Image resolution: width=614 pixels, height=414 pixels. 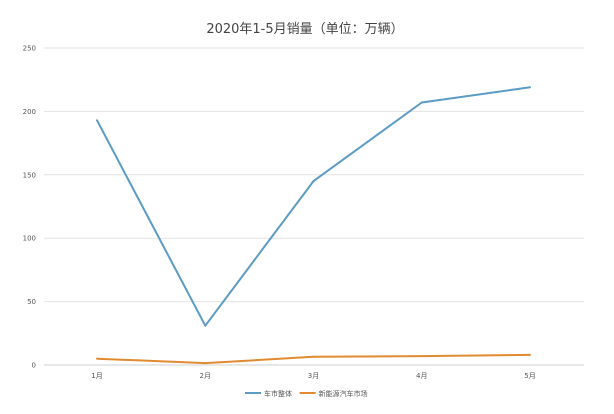 I want to click on y-tick-label: 150, so click(x=29, y=175).